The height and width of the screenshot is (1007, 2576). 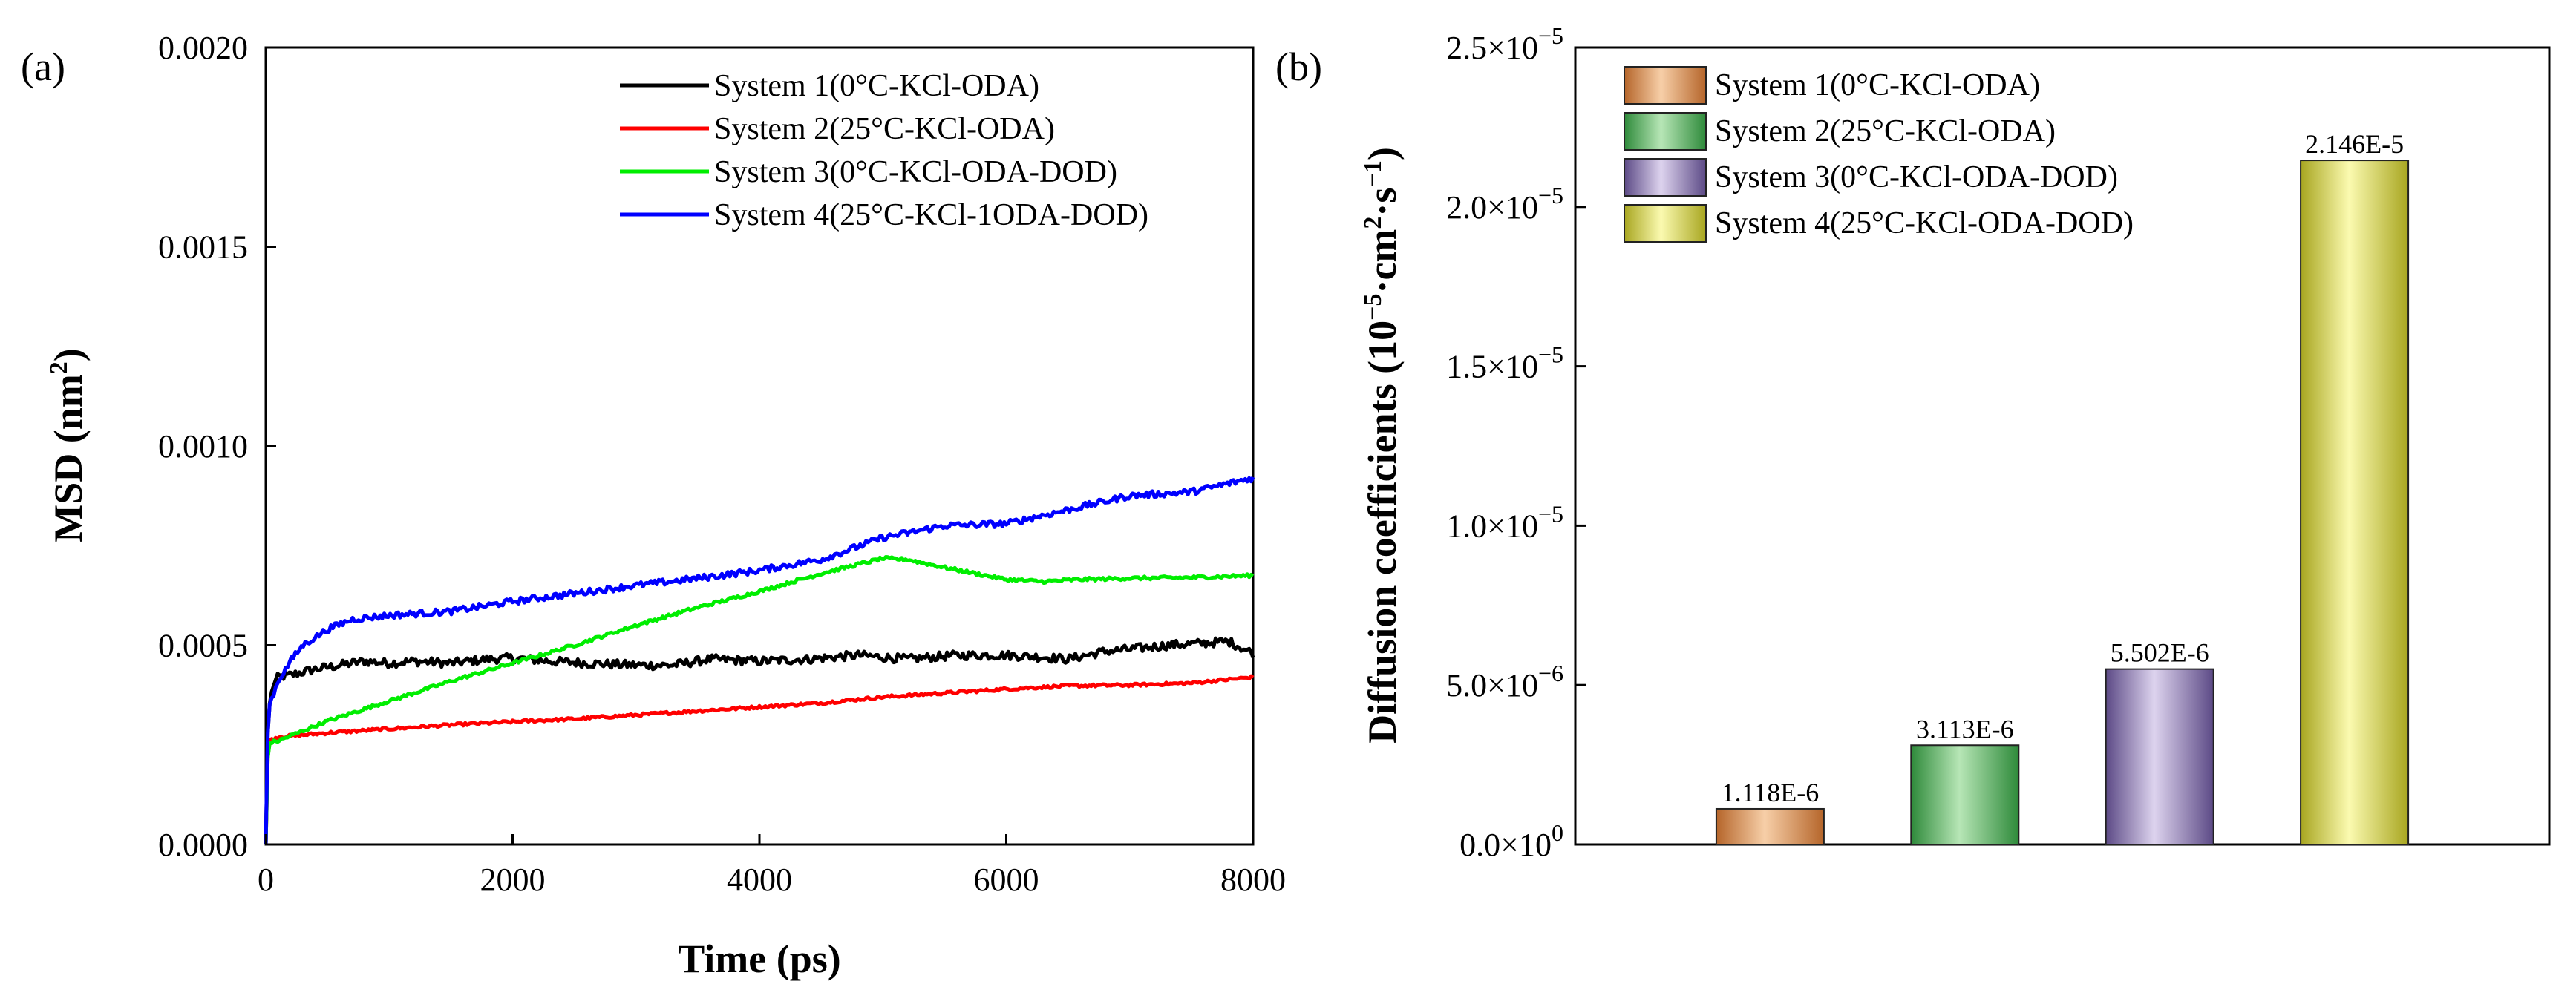 What do you see at coordinates (1504, 363) in the screenshot?
I see `diffusion-y-tick-label: 1.5×10⁻⁵` at bounding box center [1504, 363].